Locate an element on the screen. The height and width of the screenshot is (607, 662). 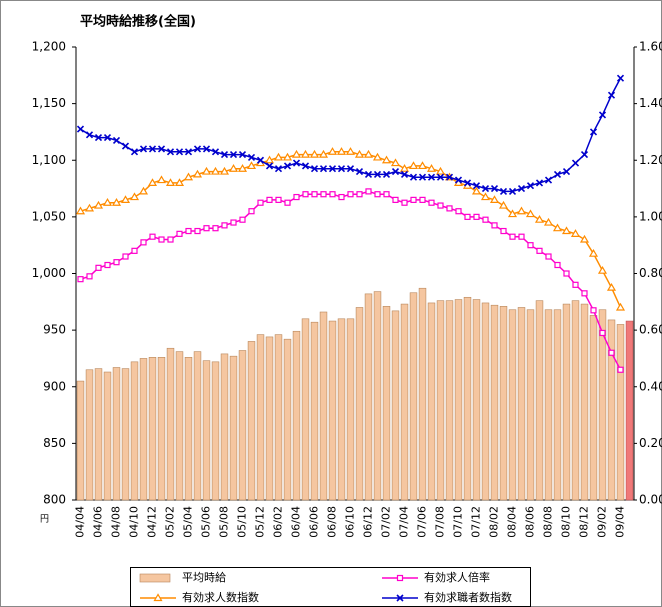
x-tick-label: 08/08 is located at coordinates (548, 522).